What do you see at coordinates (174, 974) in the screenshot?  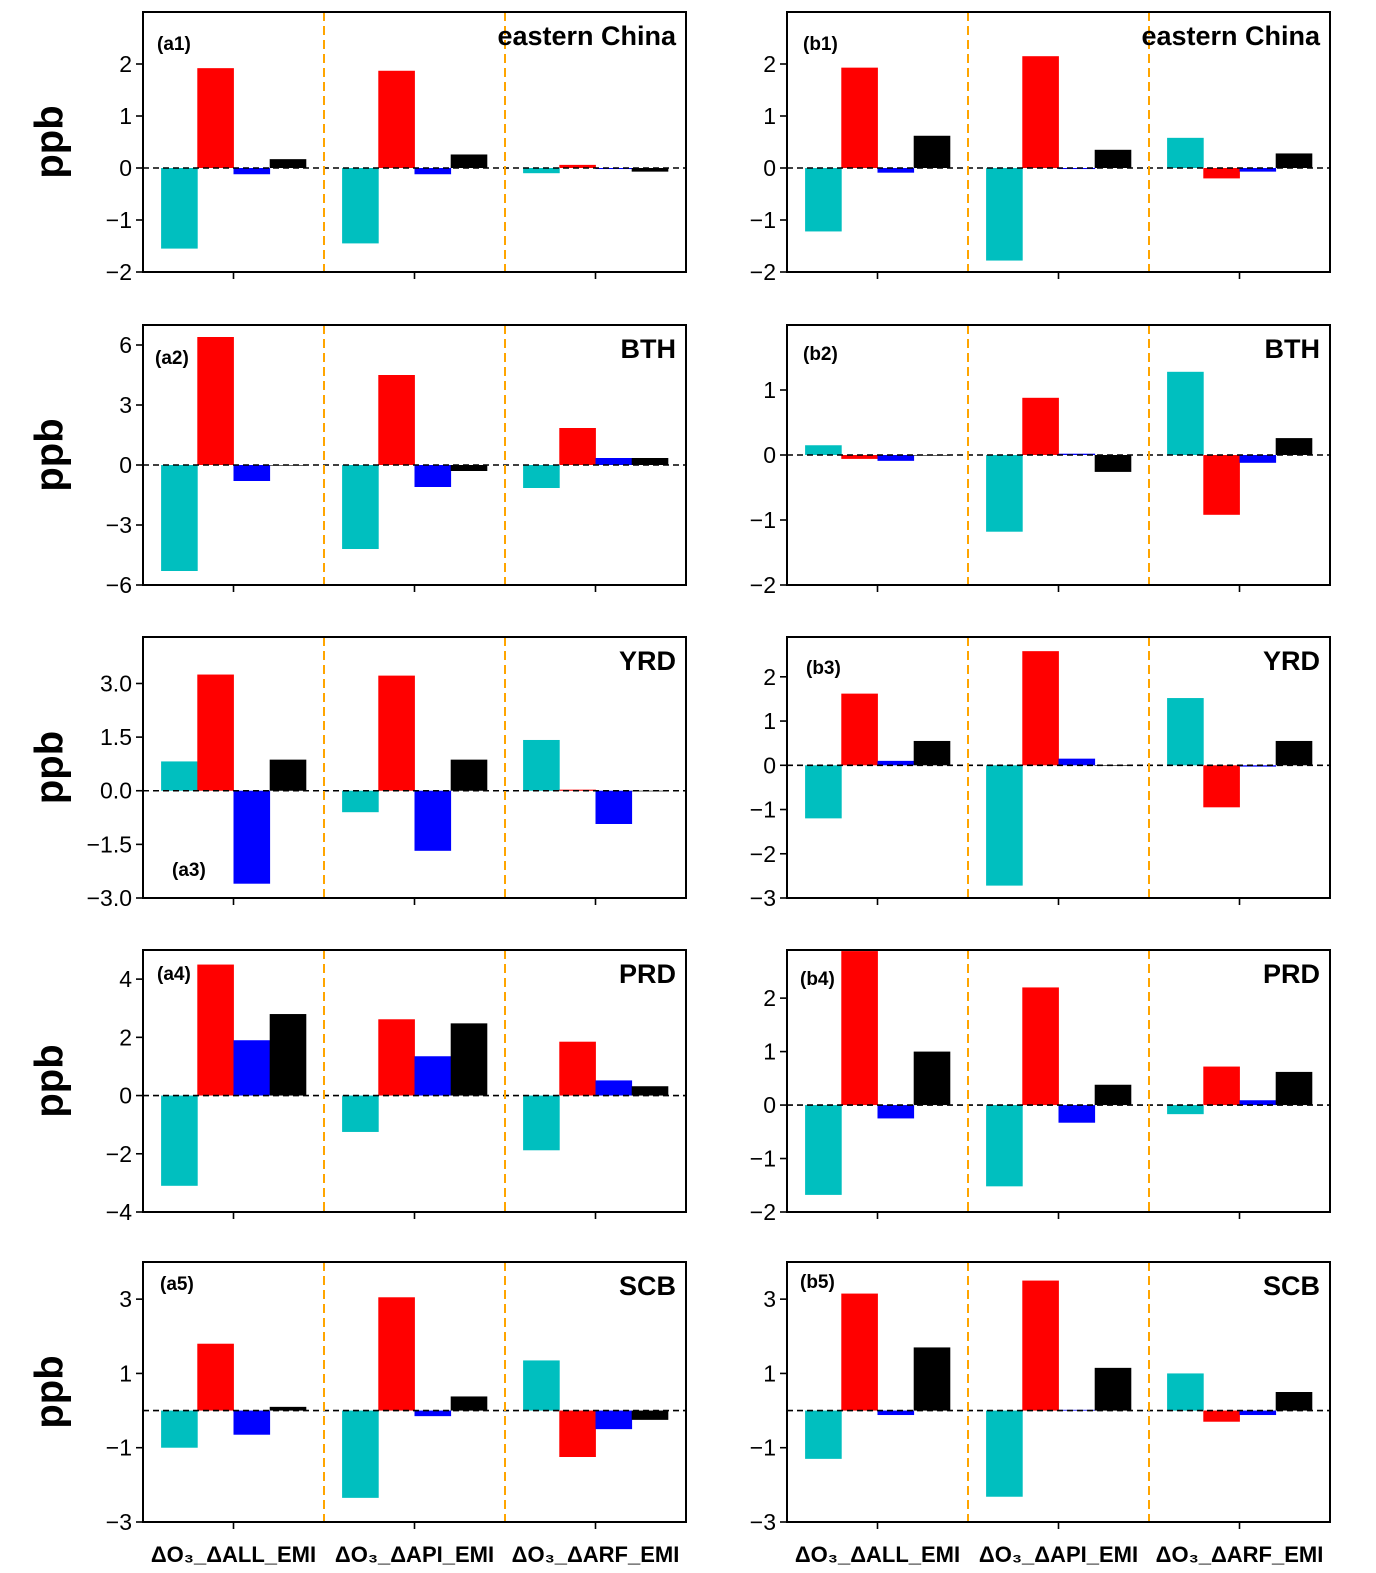 I see `panel-label: (a4)` at bounding box center [174, 974].